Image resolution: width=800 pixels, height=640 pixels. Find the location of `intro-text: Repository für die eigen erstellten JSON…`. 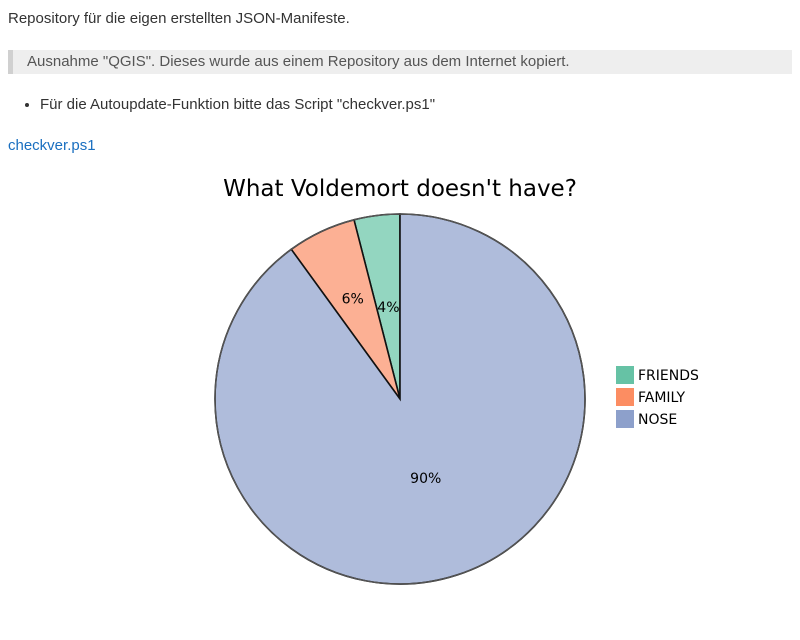

intro-text: Repository für die eigen erstellten JSON… is located at coordinates (179, 18).